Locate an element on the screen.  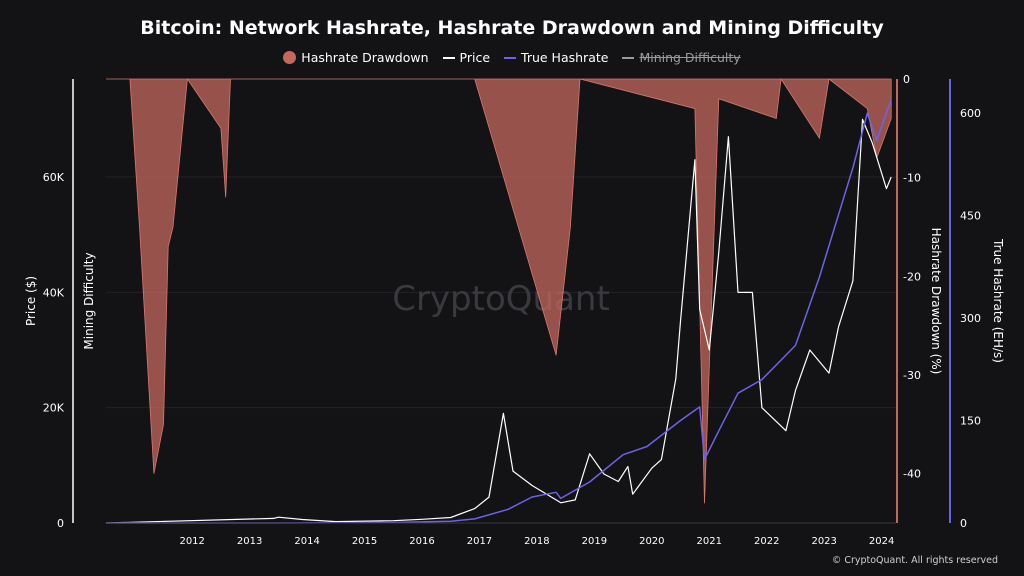
legend-label: Price is located at coordinates (475, 57).